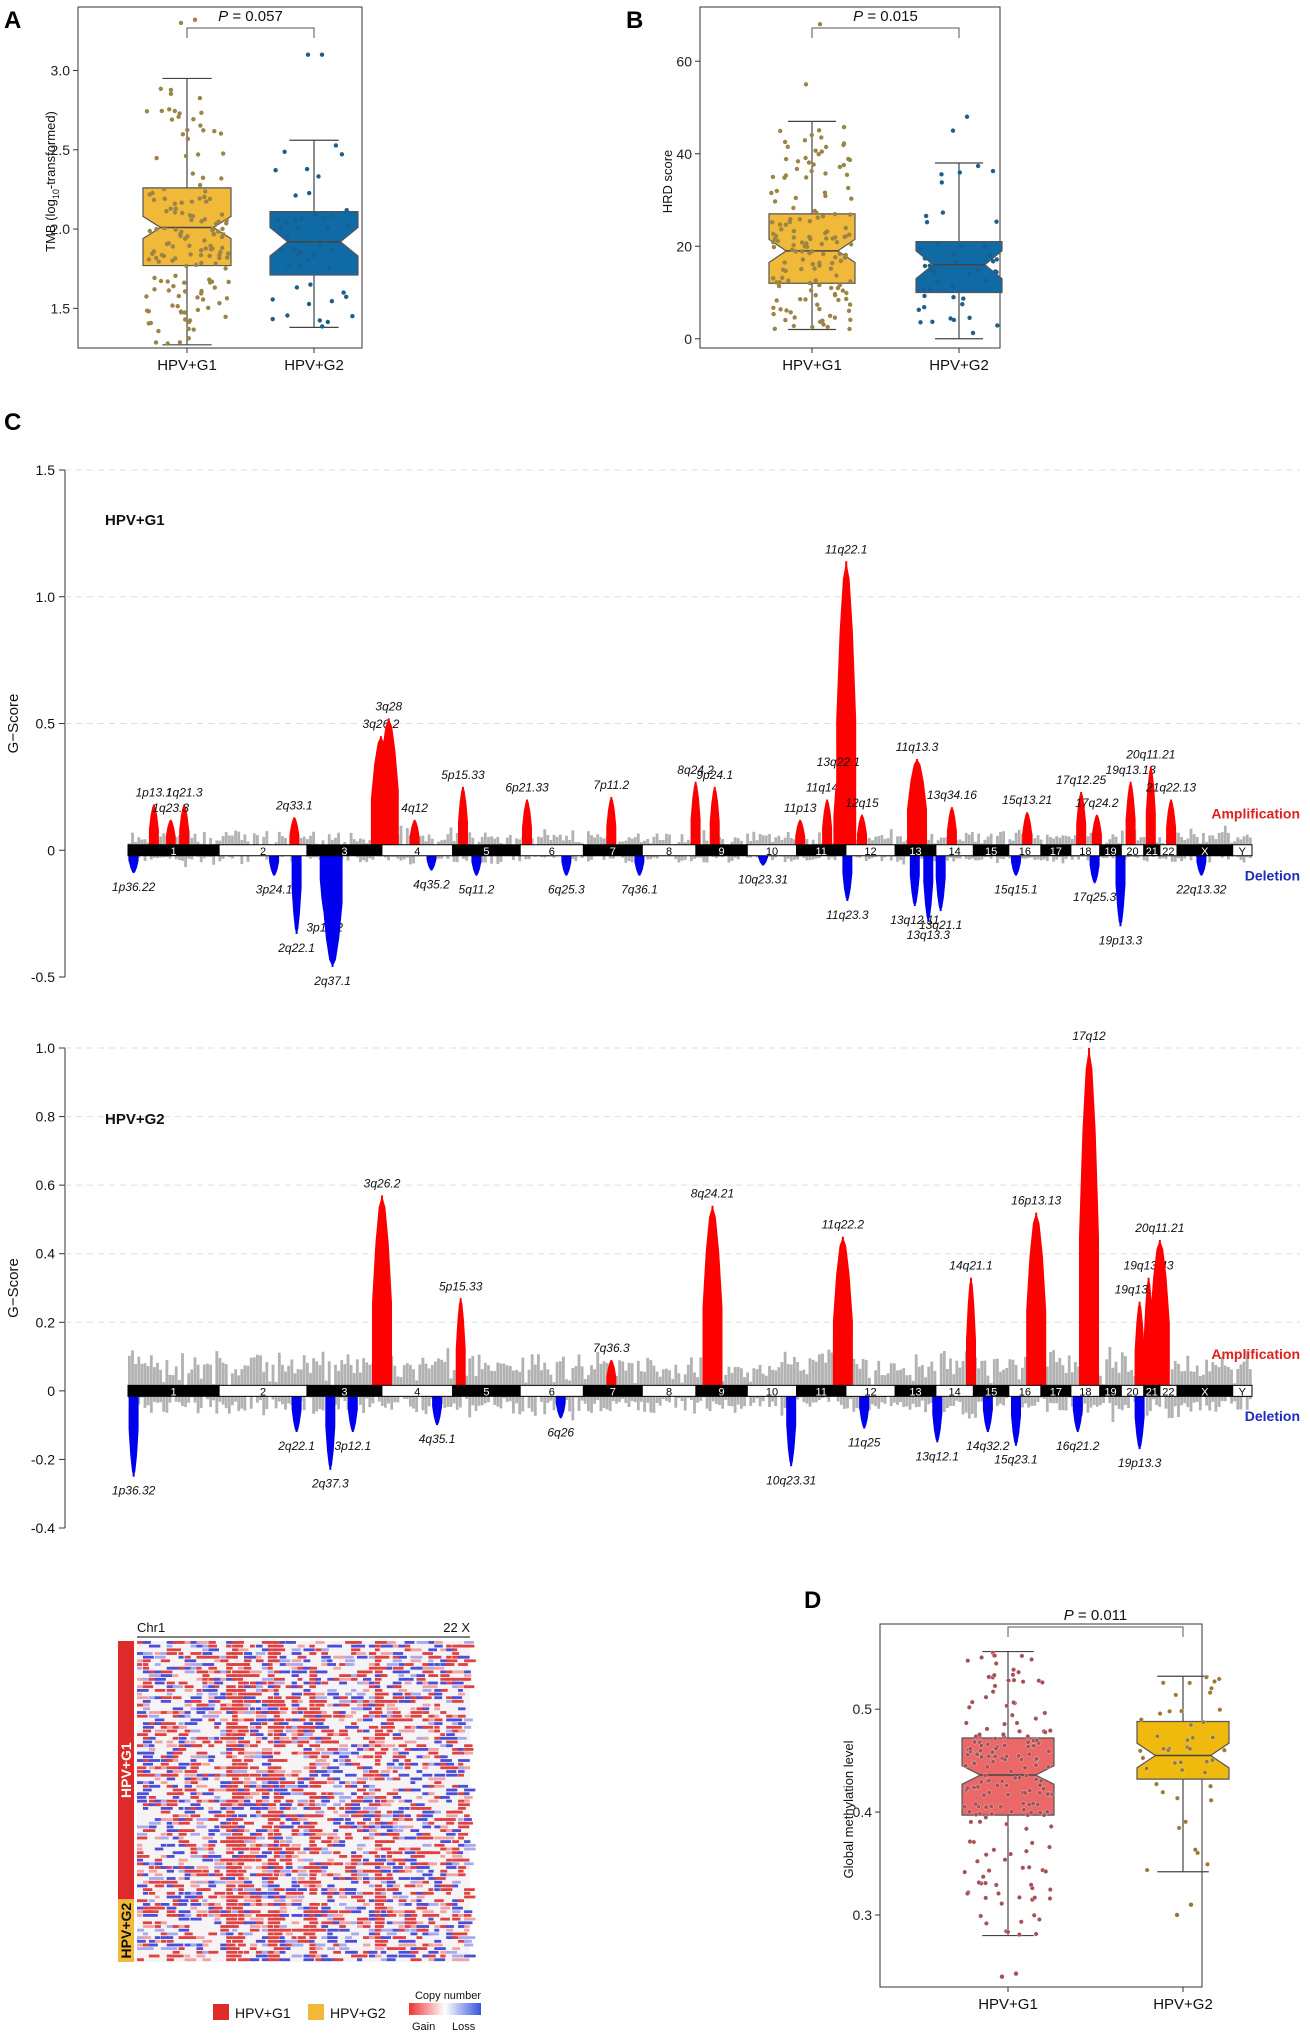 The image size is (1310, 2043). I want to click on legend-label-g1: HPV+G1, so click(263, 2013).